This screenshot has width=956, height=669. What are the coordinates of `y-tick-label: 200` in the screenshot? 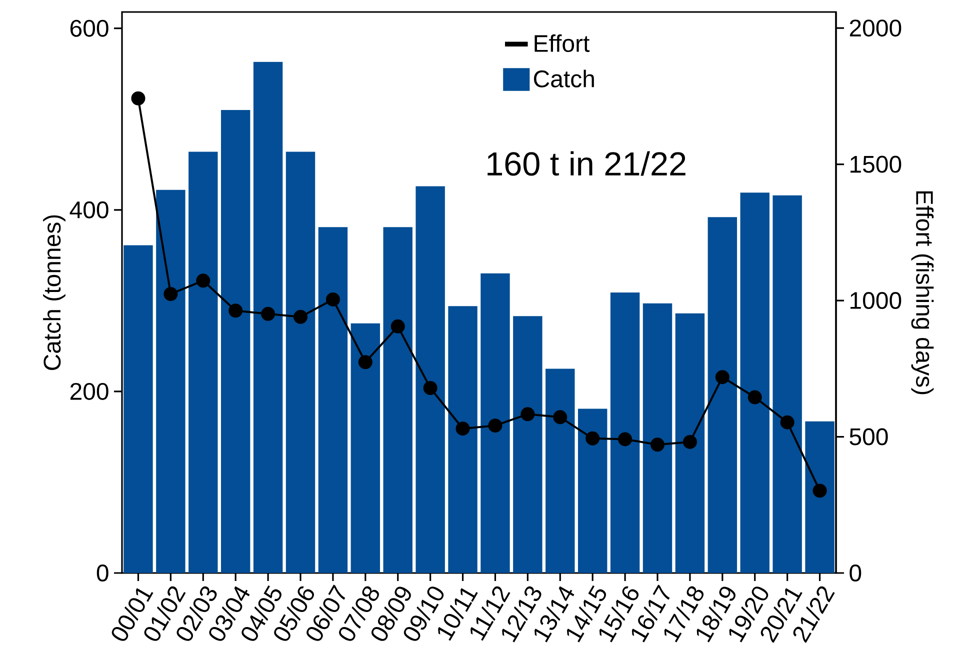 It's located at (89, 391).